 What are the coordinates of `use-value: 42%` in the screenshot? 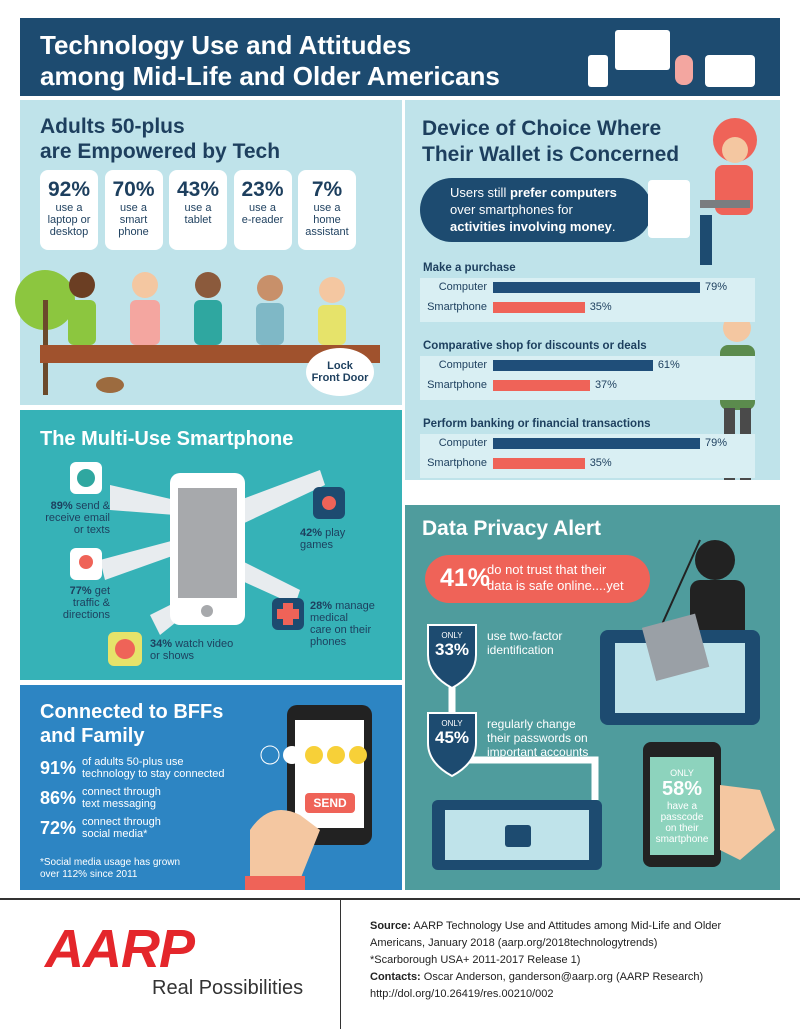 It's located at (311, 533).